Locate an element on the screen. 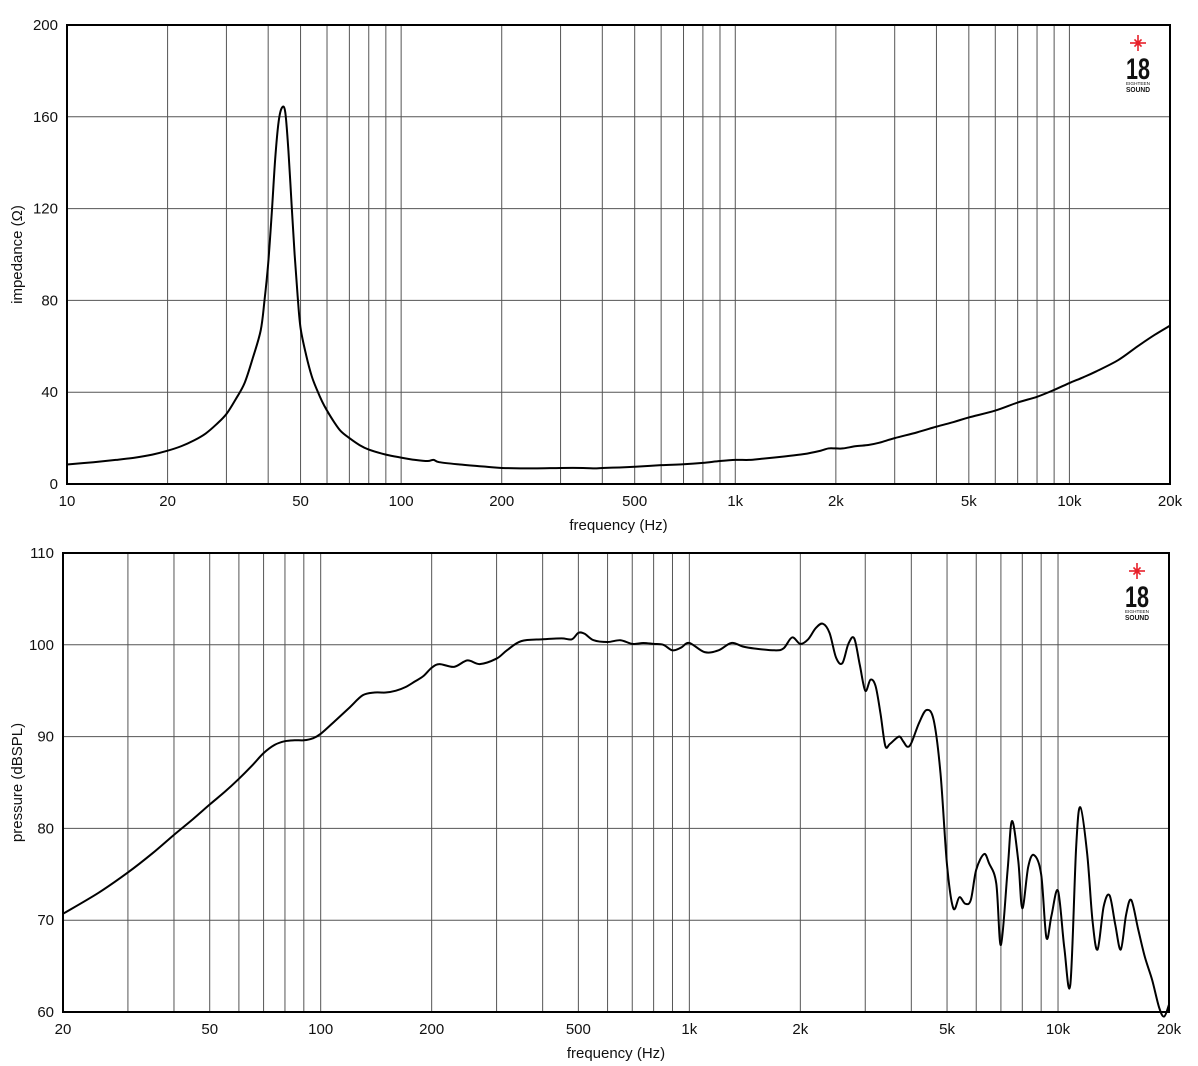 The image size is (1198, 1066). y-tick-label: 90 is located at coordinates (45, 737).